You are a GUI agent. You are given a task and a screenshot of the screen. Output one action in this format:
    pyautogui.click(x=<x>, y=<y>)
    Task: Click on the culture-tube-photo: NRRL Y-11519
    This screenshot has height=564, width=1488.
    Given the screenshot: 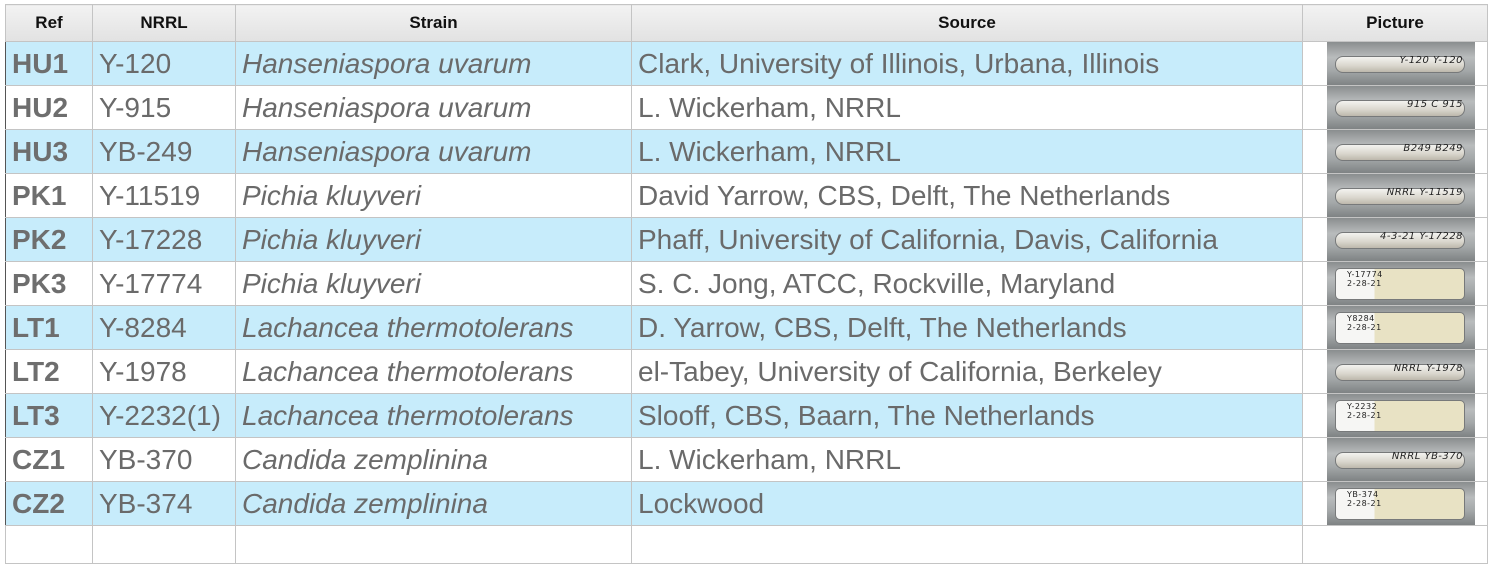 What is the action you would take?
    pyautogui.click(x=1401, y=195)
    